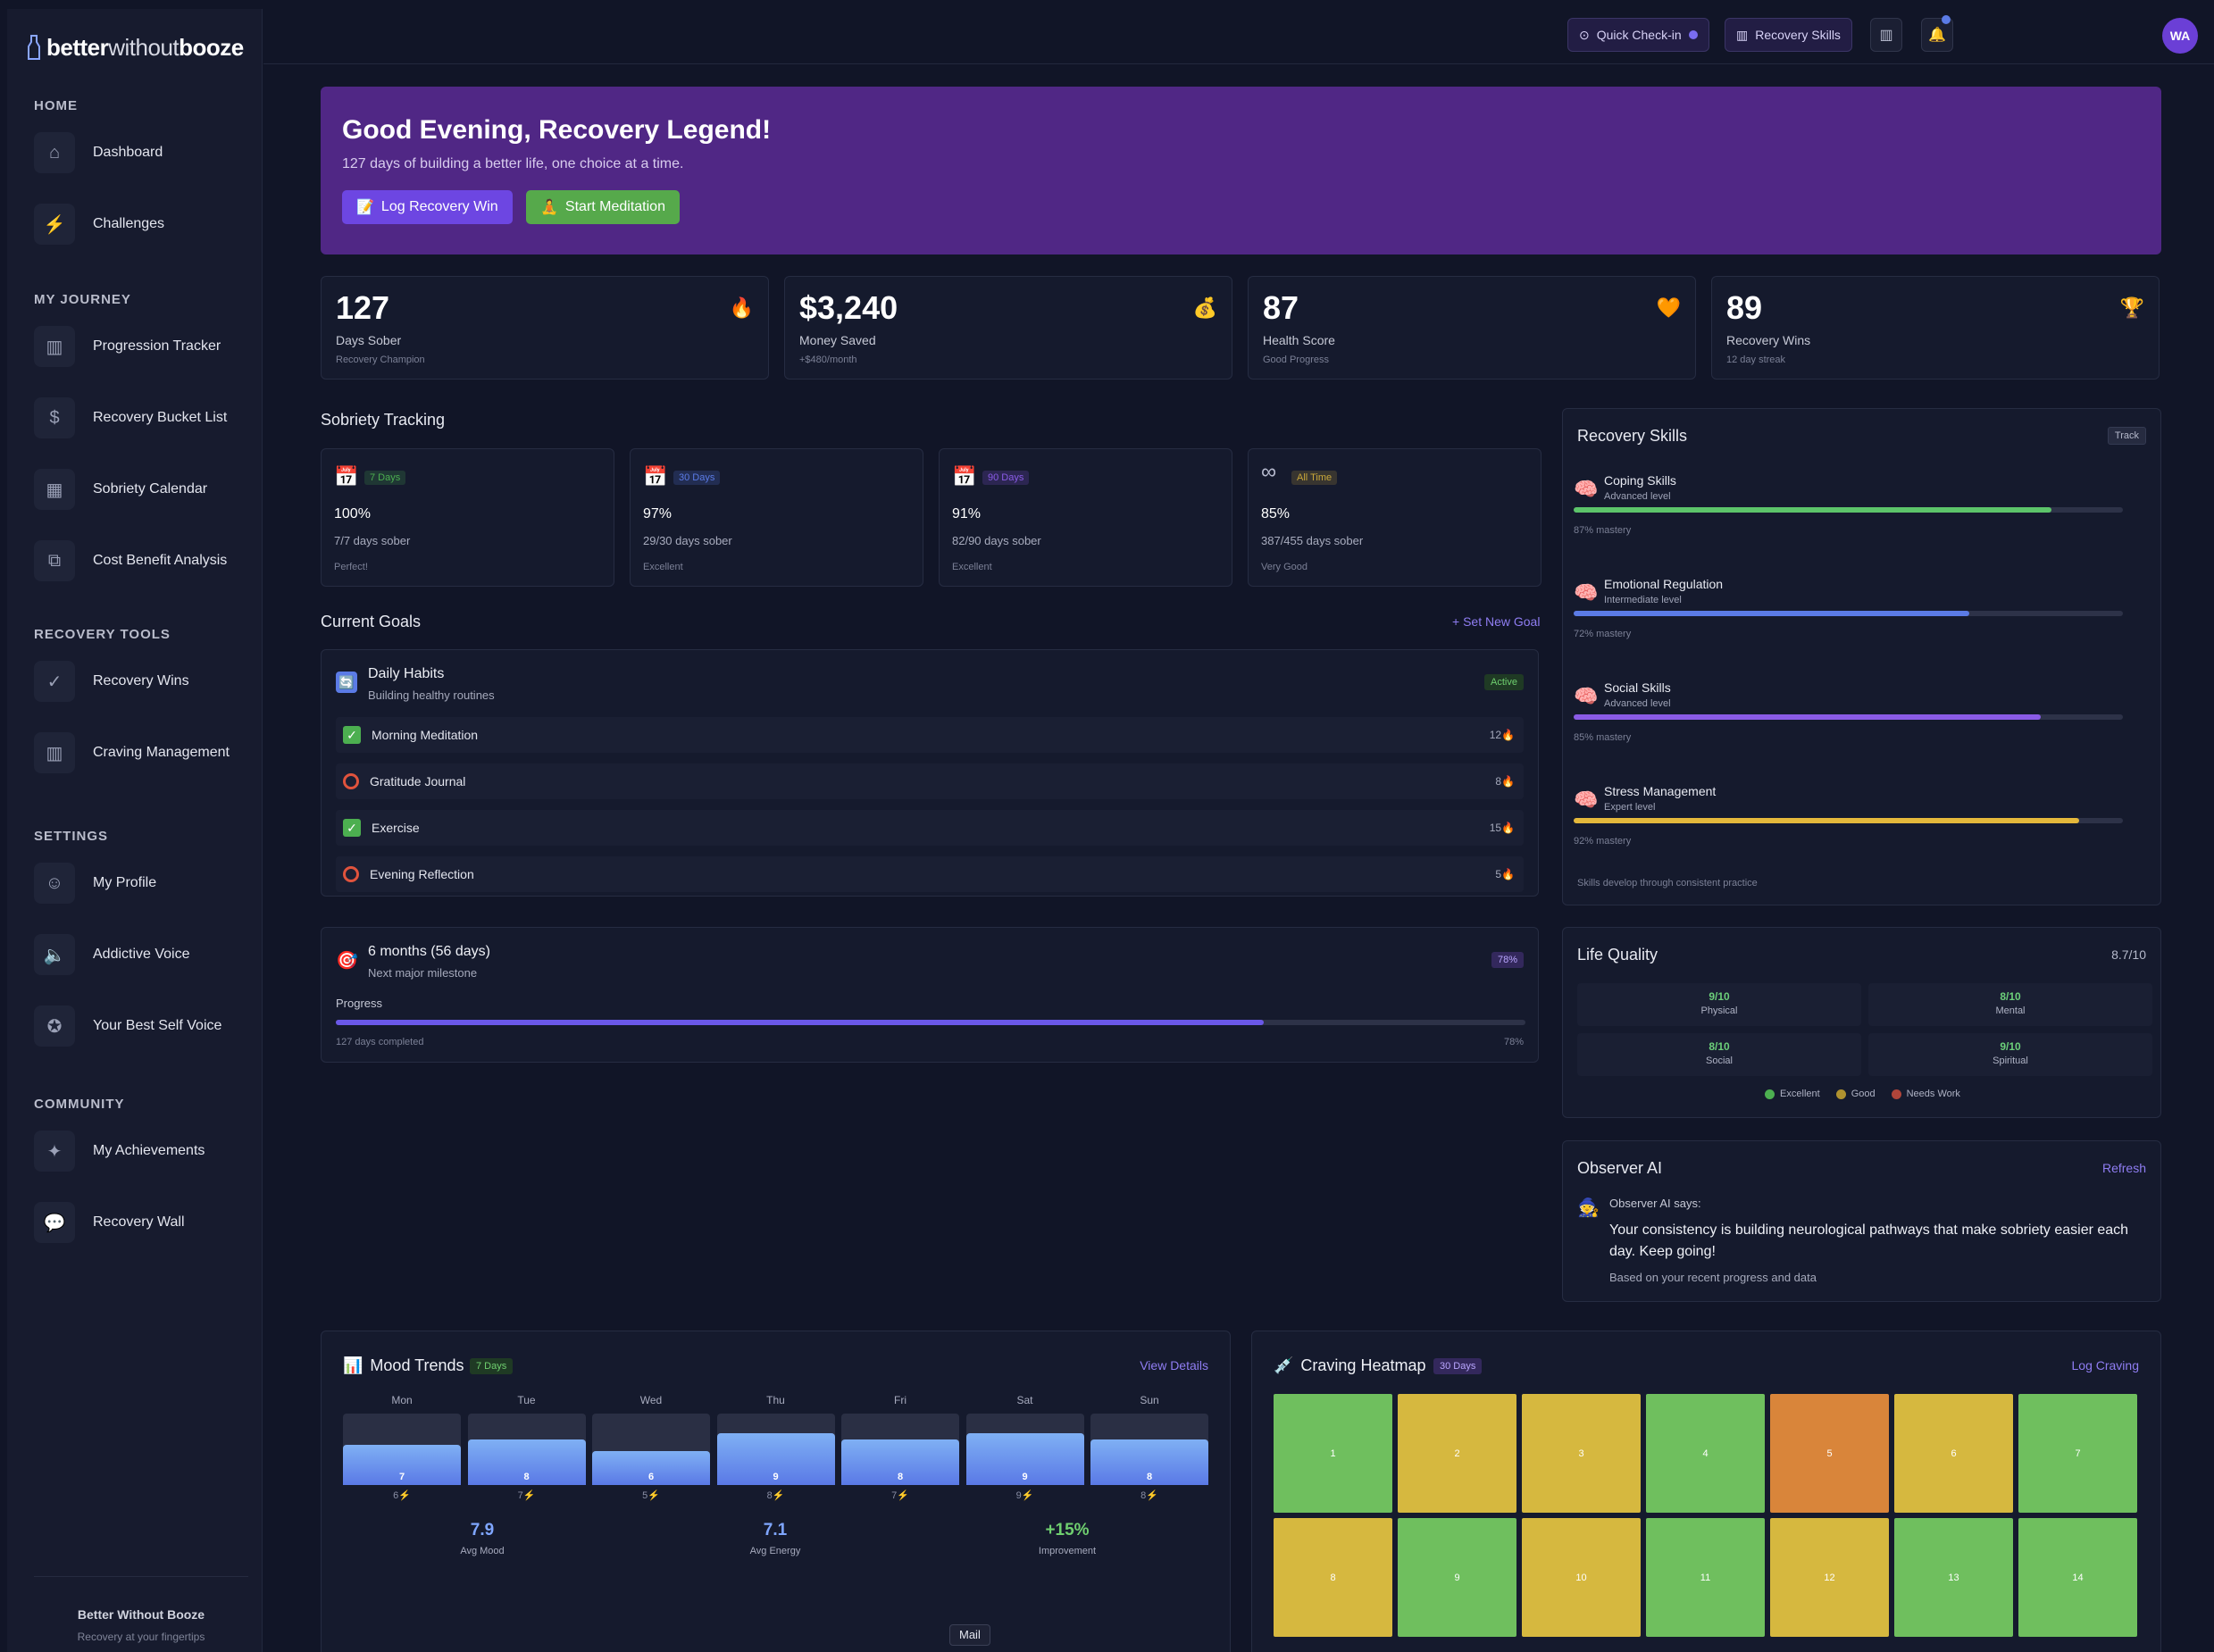 This screenshot has width=2214, height=1652. What do you see at coordinates (603, 207) in the screenshot?
I see `start-meditation-button: 🧘 Start Meditation` at bounding box center [603, 207].